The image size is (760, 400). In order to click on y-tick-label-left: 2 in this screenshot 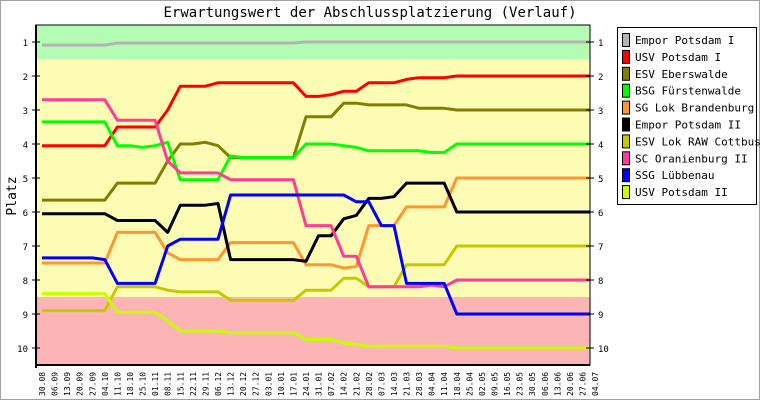, I will do `click(25, 78)`.